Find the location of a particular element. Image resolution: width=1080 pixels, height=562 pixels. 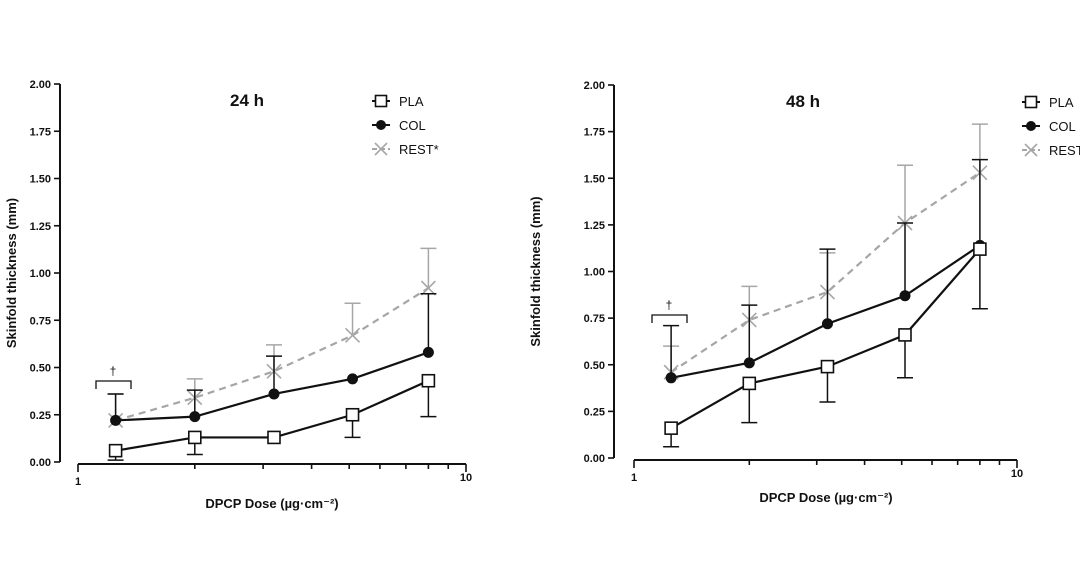

legend-label: REST is located at coordinates (1064, 150).